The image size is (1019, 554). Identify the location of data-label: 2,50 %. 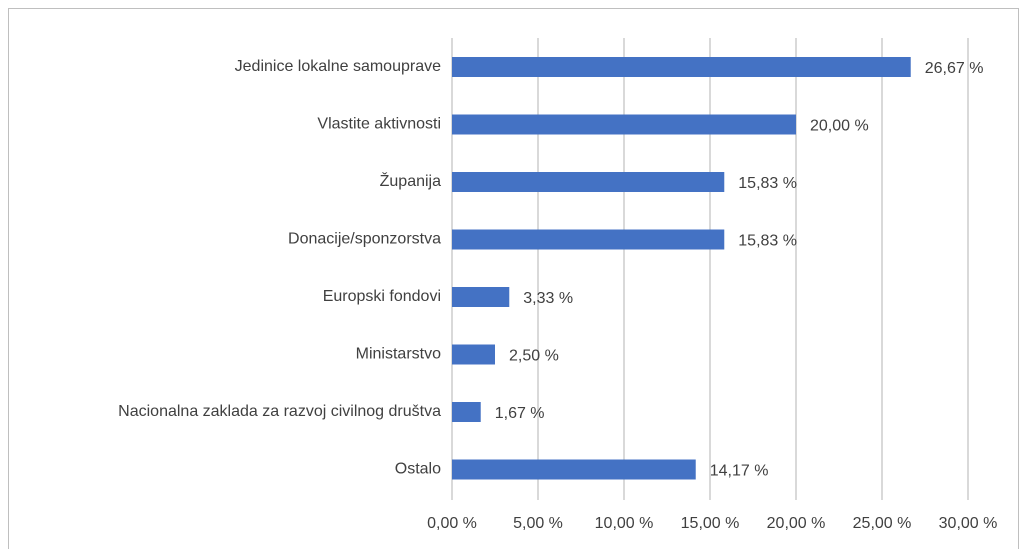
(534, 356).